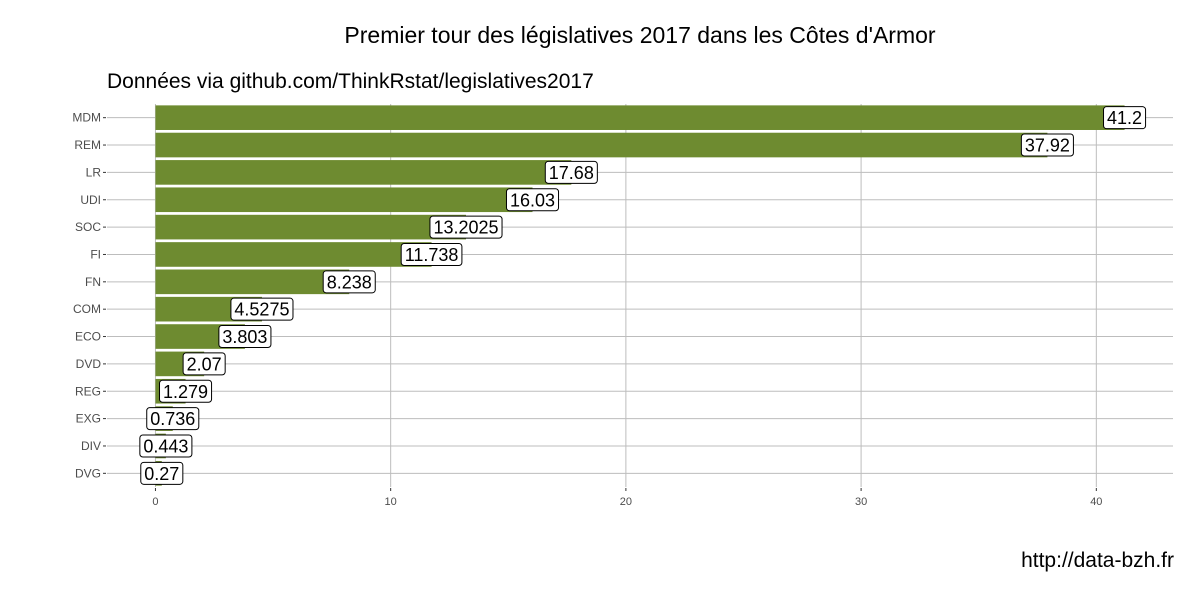  Describe the element at coordinates (94, 172) in the screenshot. I see `category-label: LR` at that location.